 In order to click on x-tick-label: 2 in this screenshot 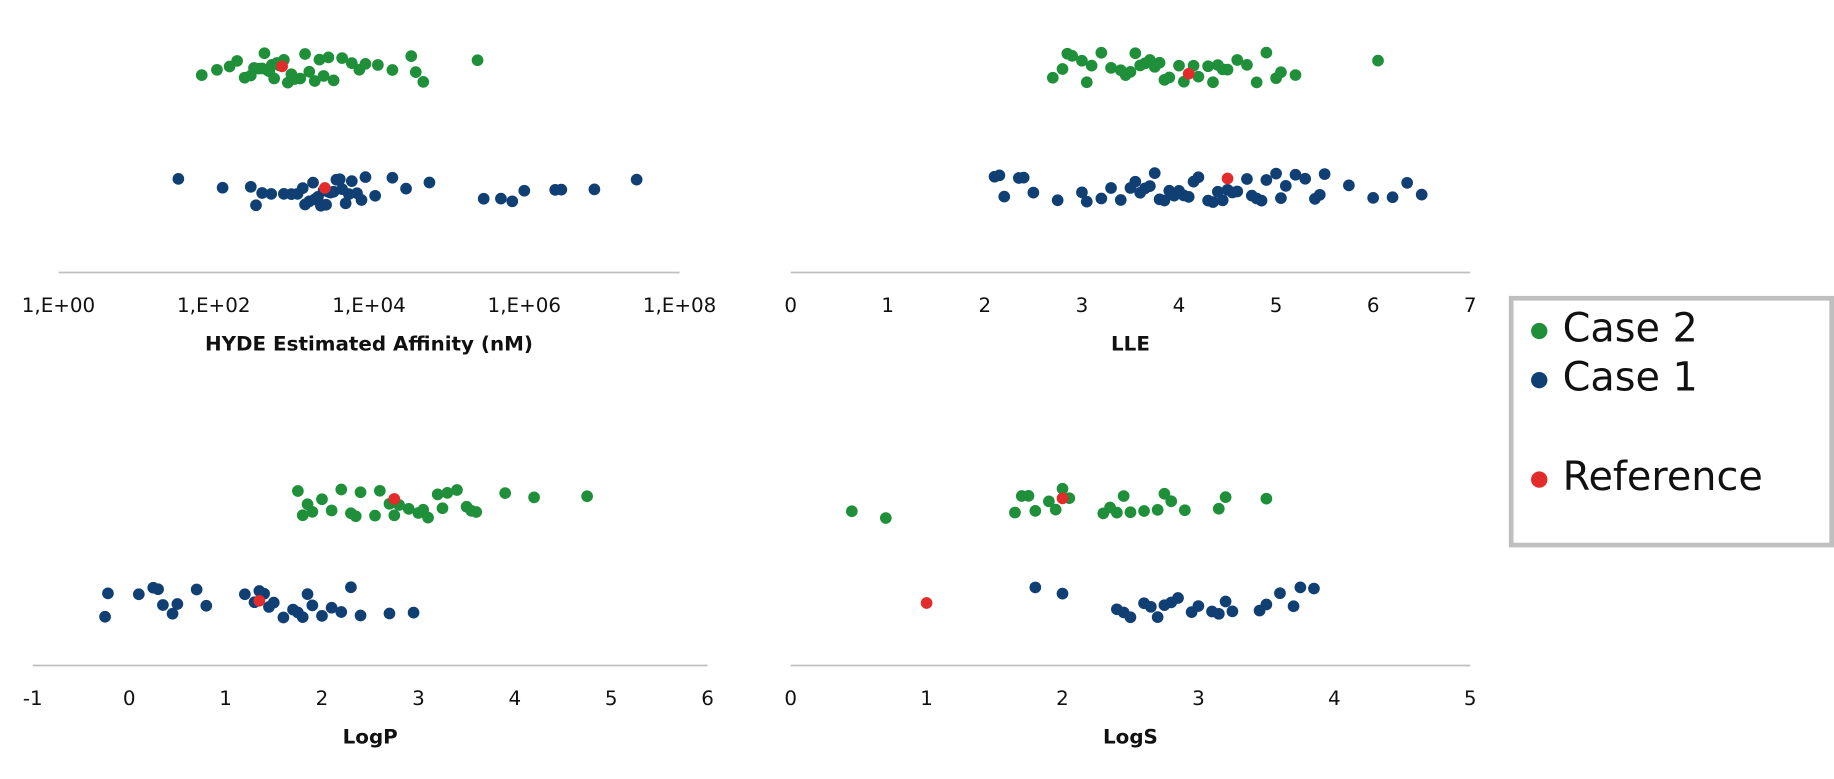, I will do `click(322, 698)`.